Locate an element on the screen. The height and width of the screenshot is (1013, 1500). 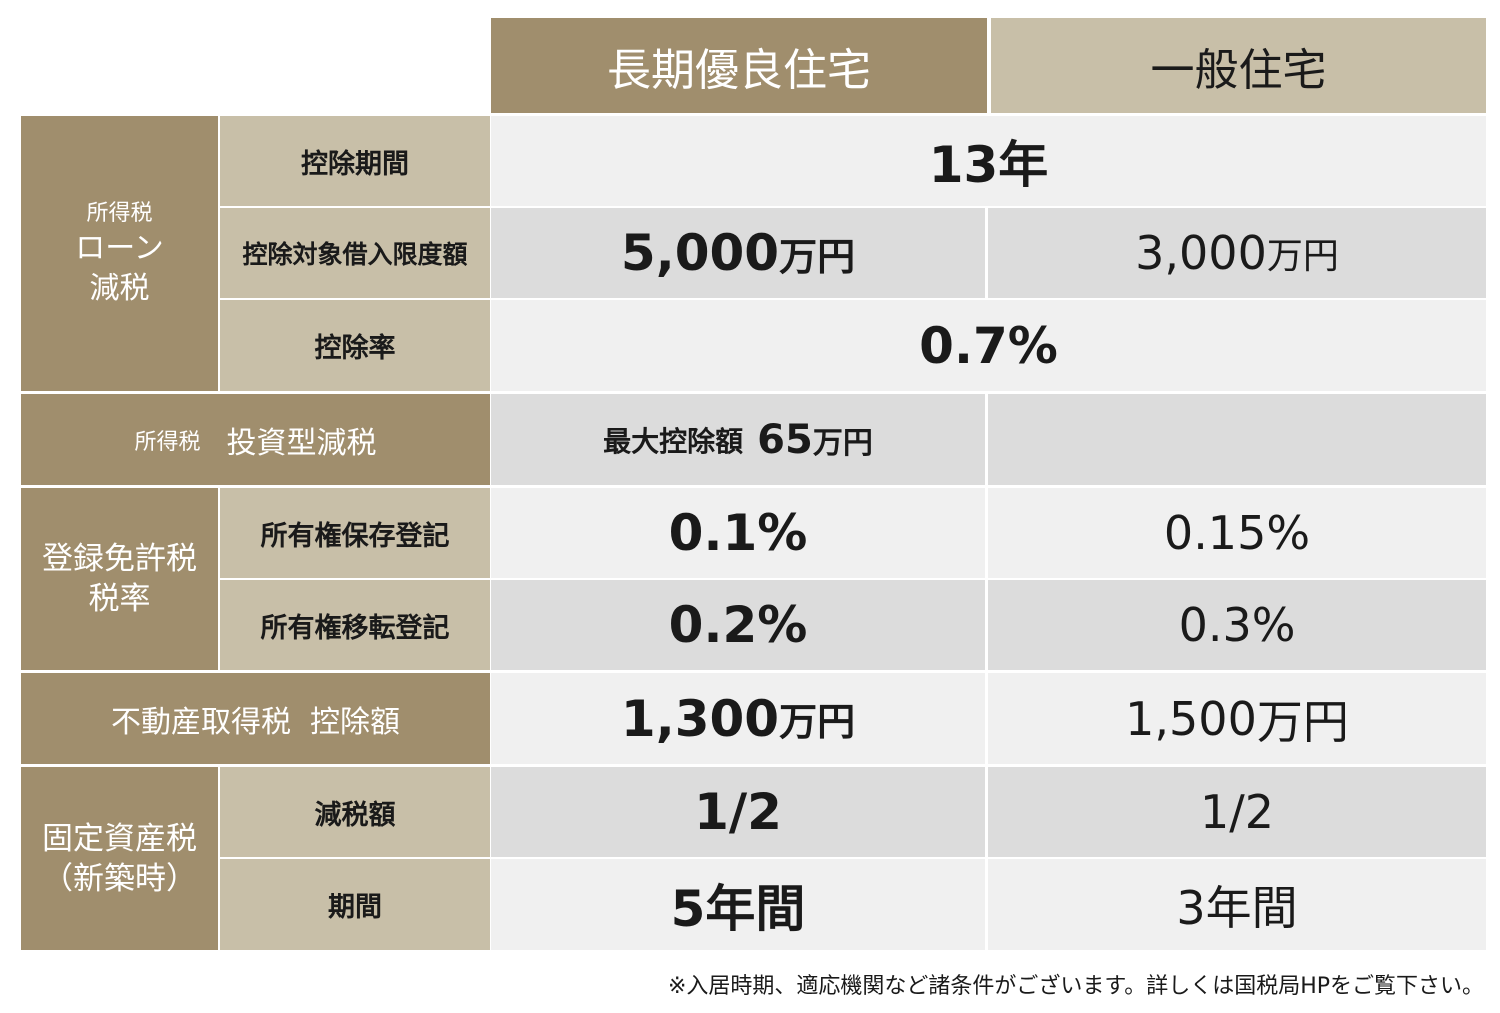
row-label-transfer-registration: 所有権移転登記 is located at coordinates (355, 625).